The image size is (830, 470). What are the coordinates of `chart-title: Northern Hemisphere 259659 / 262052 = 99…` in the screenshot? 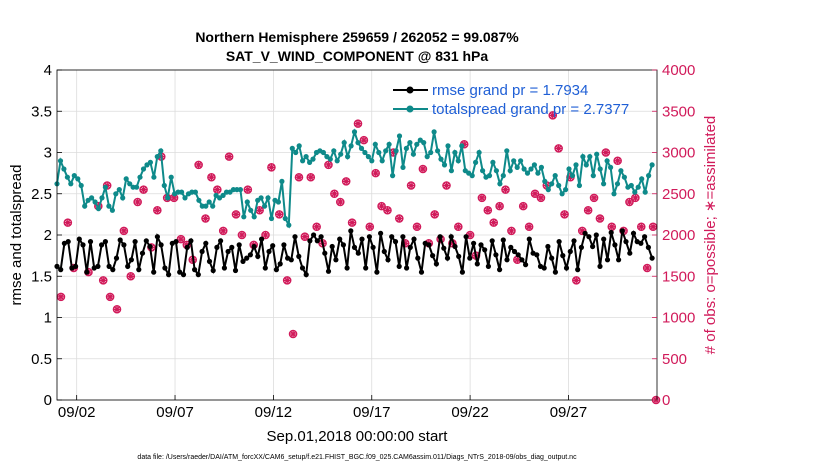 It's located at (357, 37).